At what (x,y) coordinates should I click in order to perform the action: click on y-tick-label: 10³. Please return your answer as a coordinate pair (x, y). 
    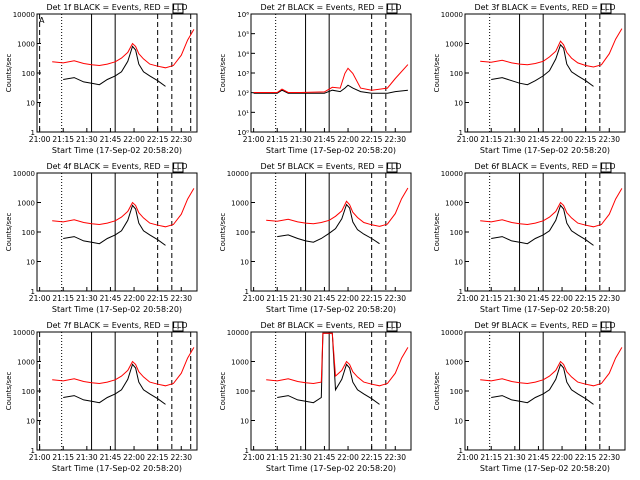
    Looking at the image, I should click on (243, 74).